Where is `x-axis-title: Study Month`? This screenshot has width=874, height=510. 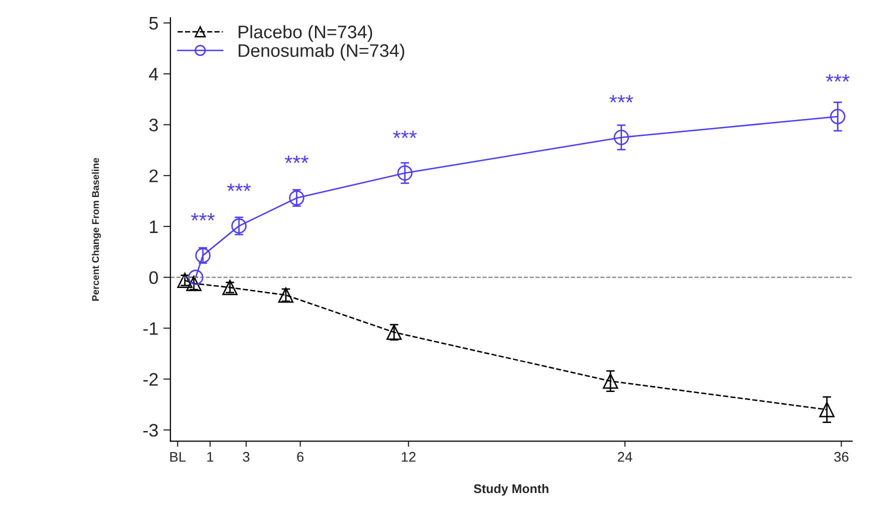
x-axis-title: Study Month is located at coordinates (511, 490).